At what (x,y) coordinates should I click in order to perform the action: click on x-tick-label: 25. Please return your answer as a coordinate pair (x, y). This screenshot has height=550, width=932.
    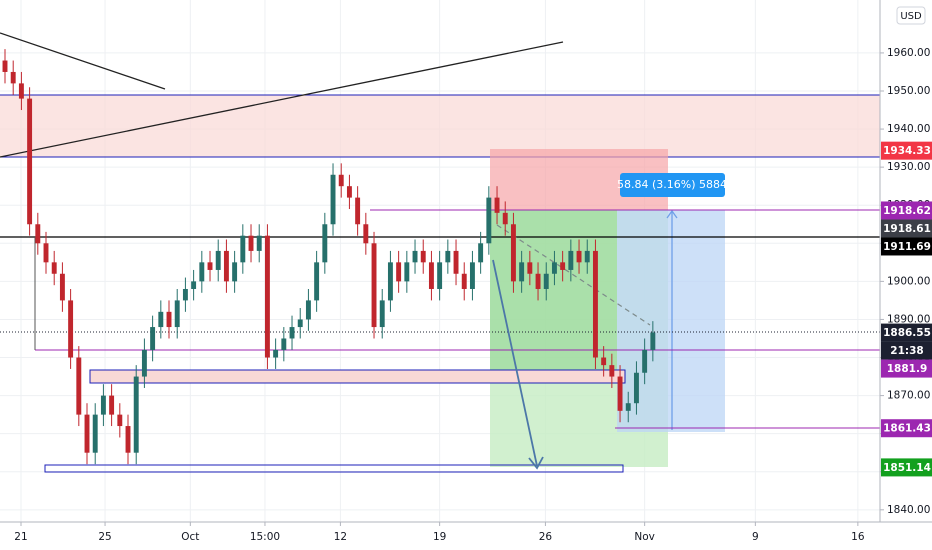
    Looking at the image, I should click on (104, 537).